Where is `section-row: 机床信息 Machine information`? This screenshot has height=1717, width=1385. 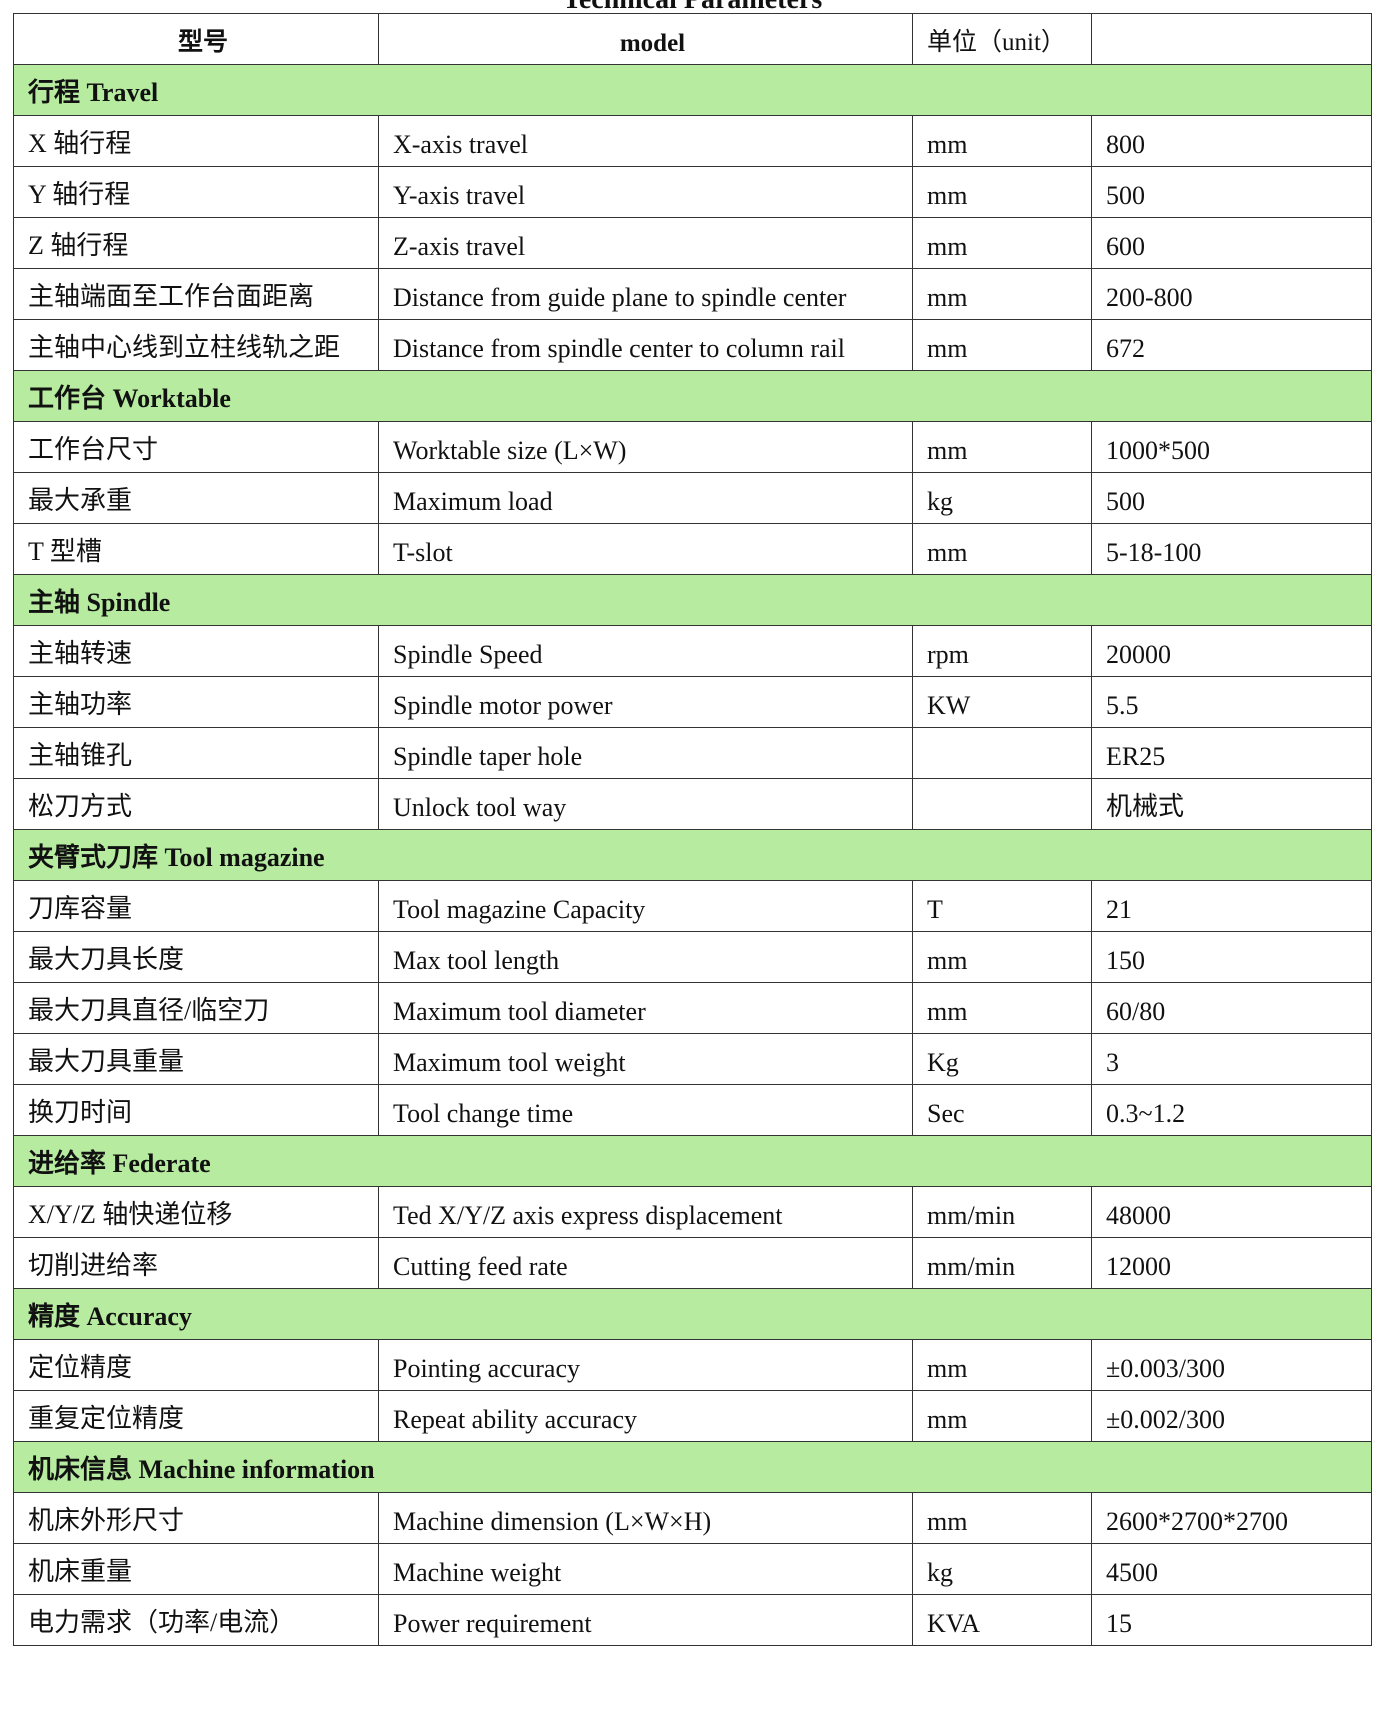 section-row: 机床信息 Machine information is located at coordinates (692, 1467).